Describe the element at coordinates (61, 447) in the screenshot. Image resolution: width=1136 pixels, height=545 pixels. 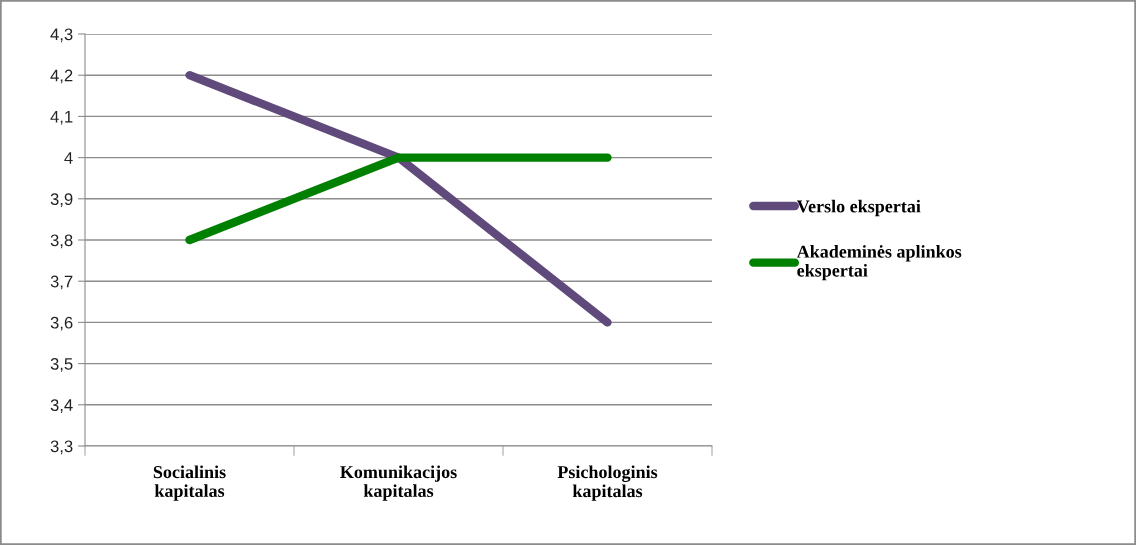
I see `y-tick-label: 3,3` at that location.